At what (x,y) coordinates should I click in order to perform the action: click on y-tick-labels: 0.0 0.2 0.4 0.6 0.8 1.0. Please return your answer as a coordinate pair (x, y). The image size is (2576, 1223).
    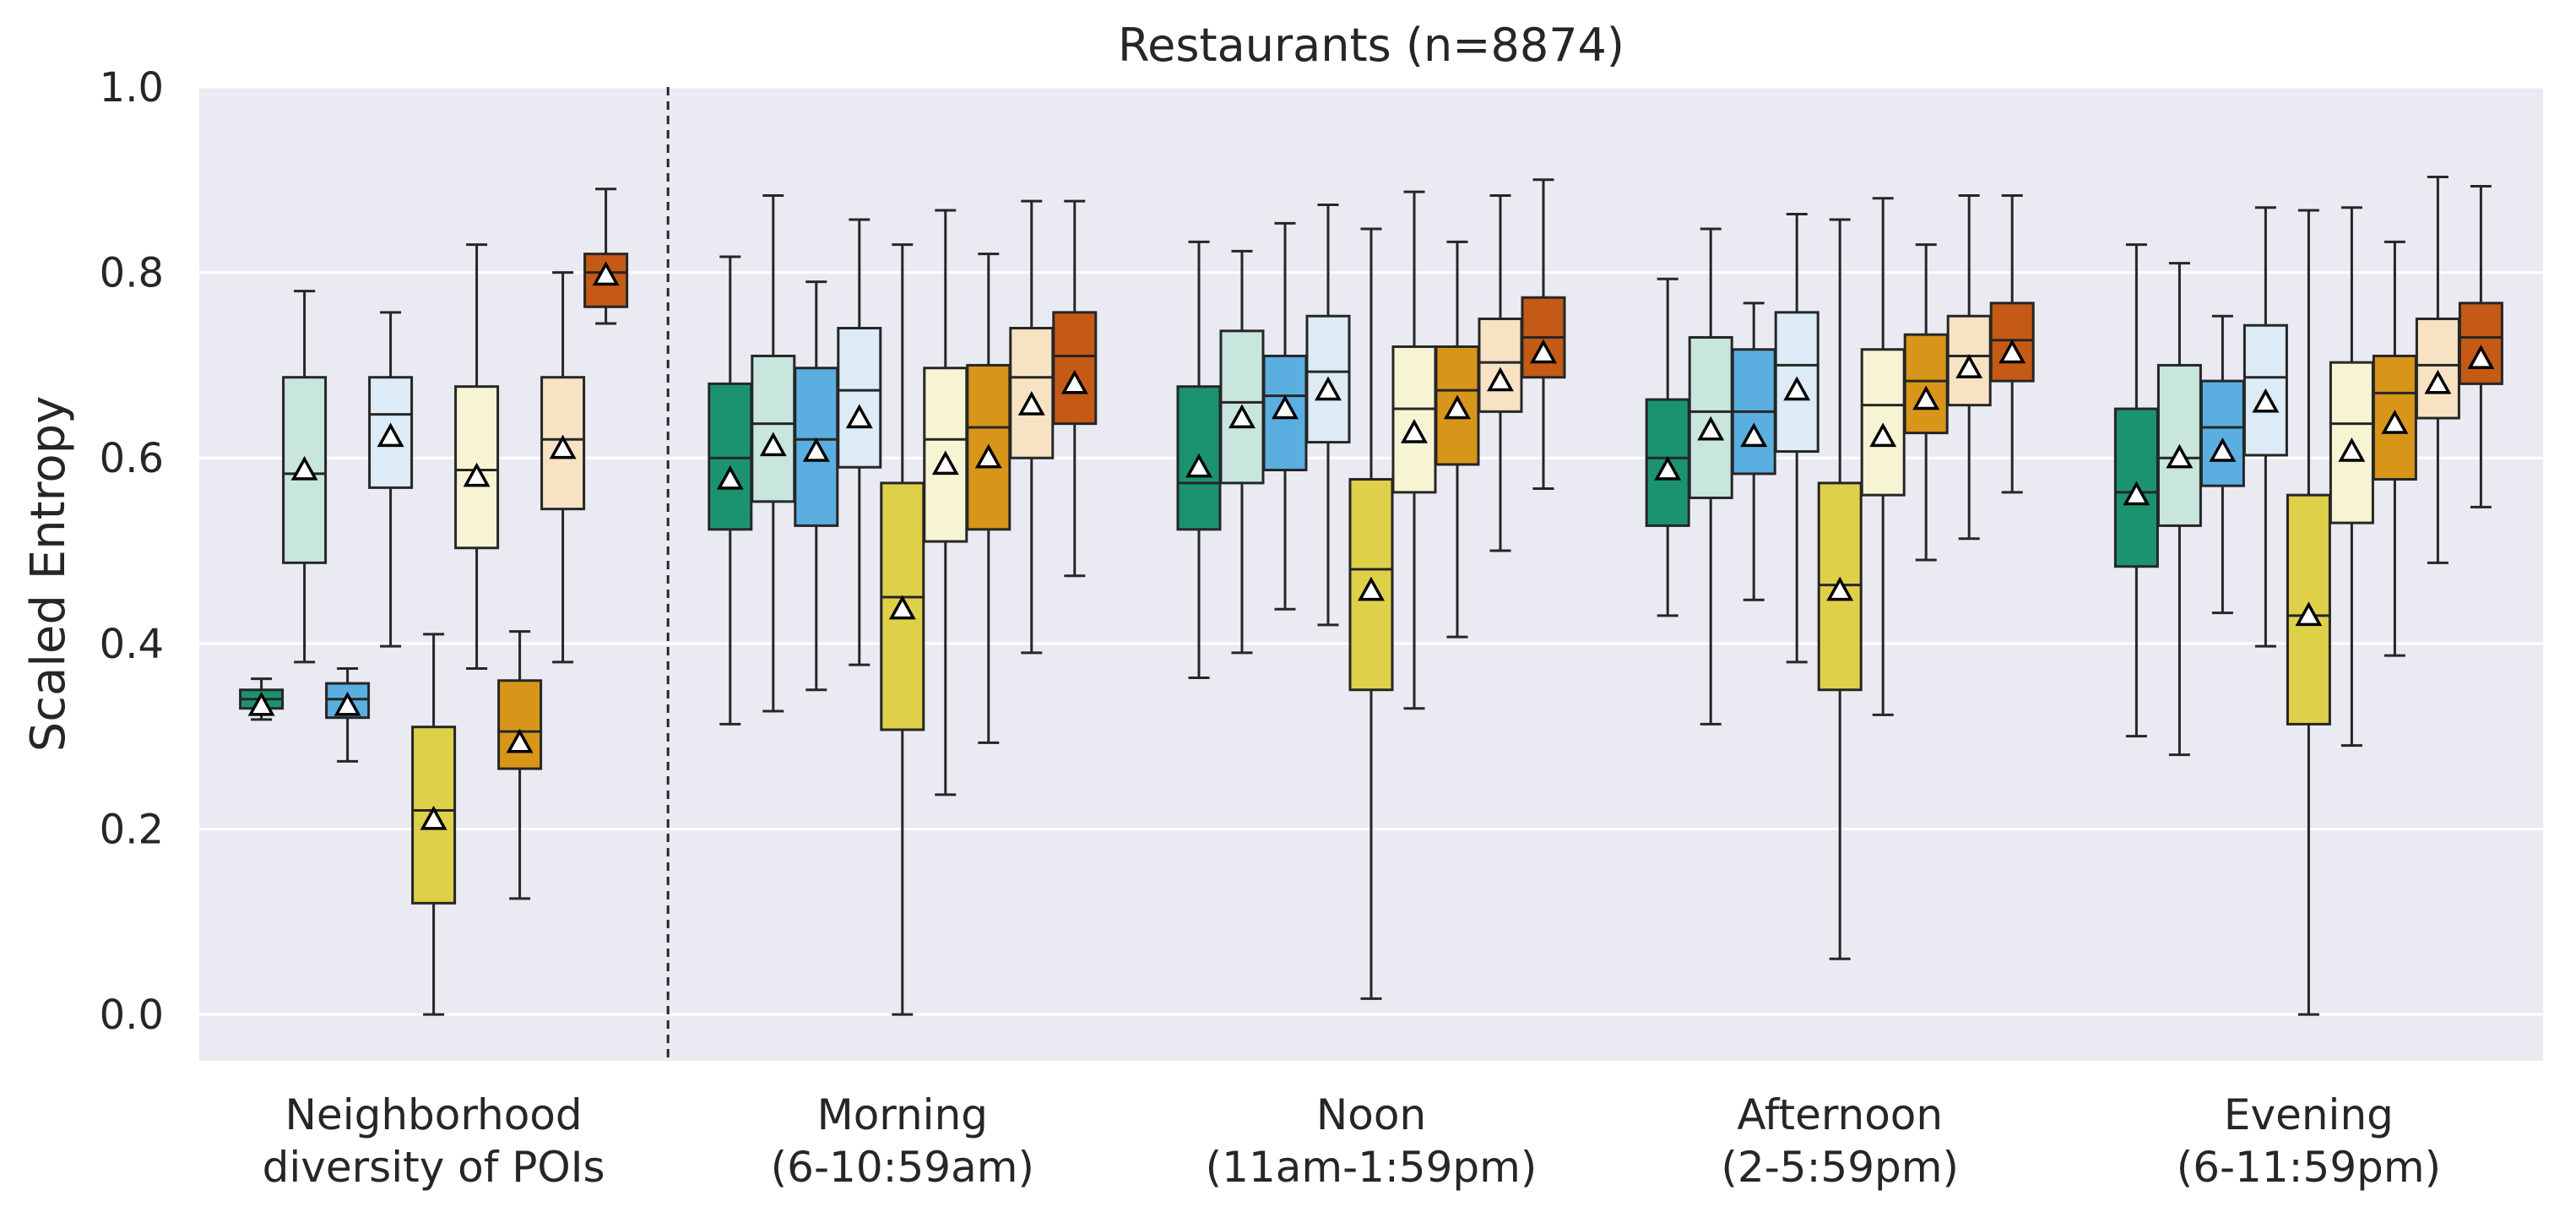
    Looking at the image, I should click on (132, 551).